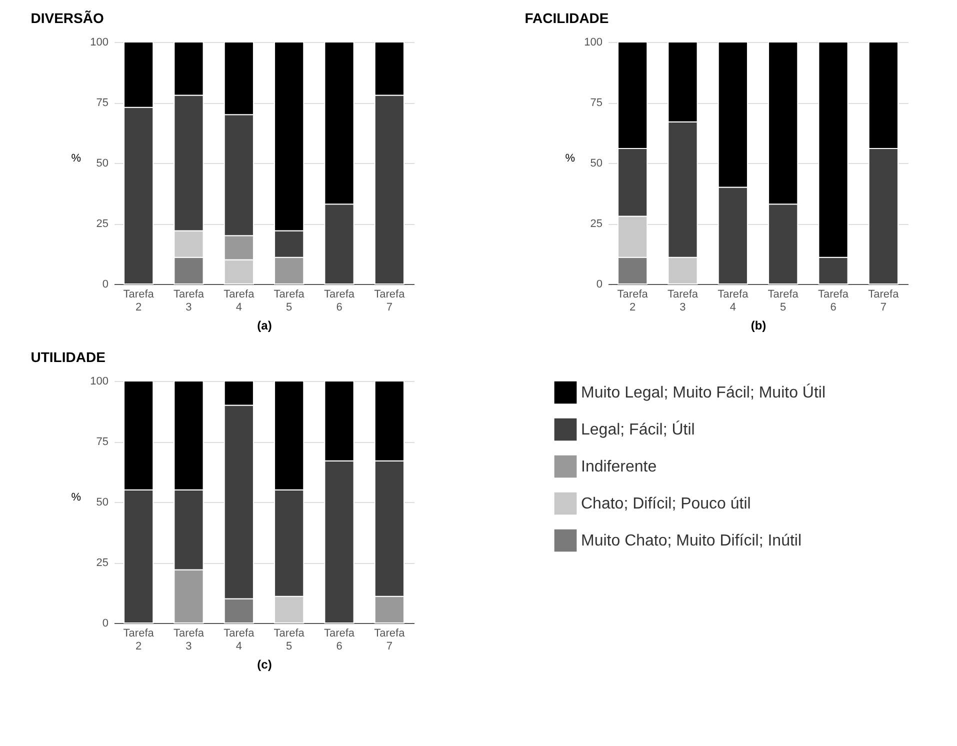 The height and width of the screenshot is (746, 957). Describe the element at coordinates (68, 357) in the screenshot. I see `chart-title: UTILIDADE` at that location.